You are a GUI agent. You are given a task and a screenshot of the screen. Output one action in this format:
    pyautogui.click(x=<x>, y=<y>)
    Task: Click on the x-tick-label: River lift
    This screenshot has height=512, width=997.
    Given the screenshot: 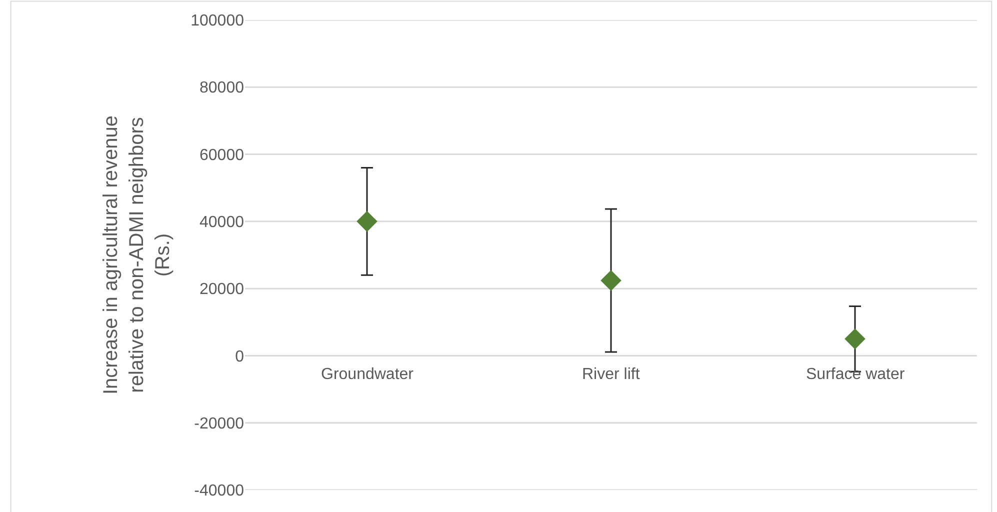 What is the action you would take?
    pyautogui.click(x=611, y=374)
    